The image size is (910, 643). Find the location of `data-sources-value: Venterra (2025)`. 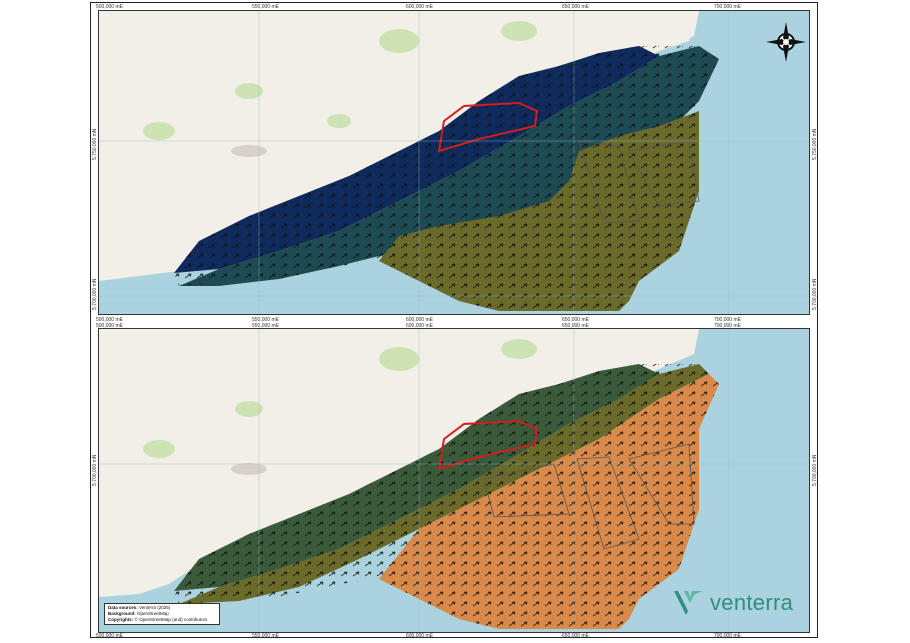

data-sources-value: Venterra (2025) is located at coordinates (155, 607).